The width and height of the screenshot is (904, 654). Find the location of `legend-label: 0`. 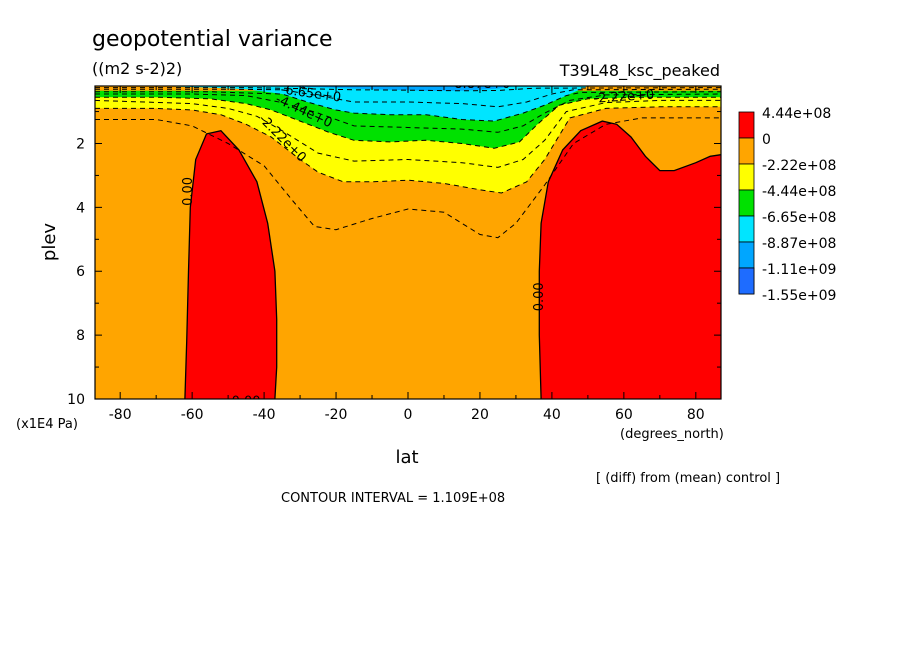

legend-label: 0 is located at coordinates (766, 140).